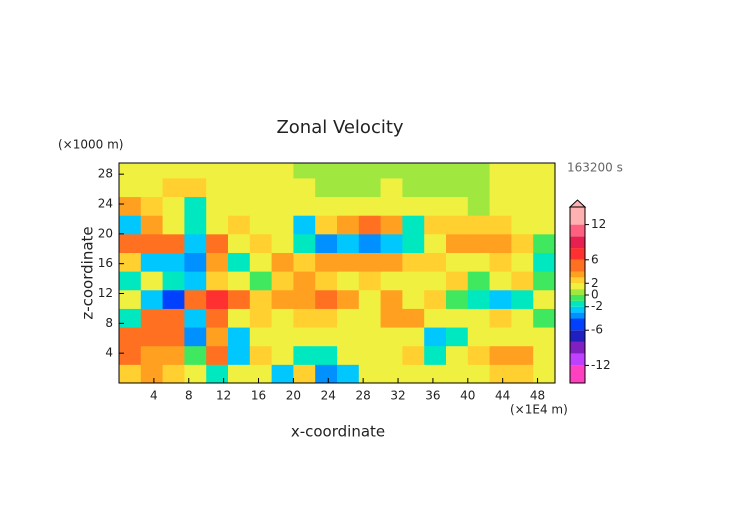 The image size is (752, 532). I want to click on colorbar-tick-label: 12, so click(598, 224).